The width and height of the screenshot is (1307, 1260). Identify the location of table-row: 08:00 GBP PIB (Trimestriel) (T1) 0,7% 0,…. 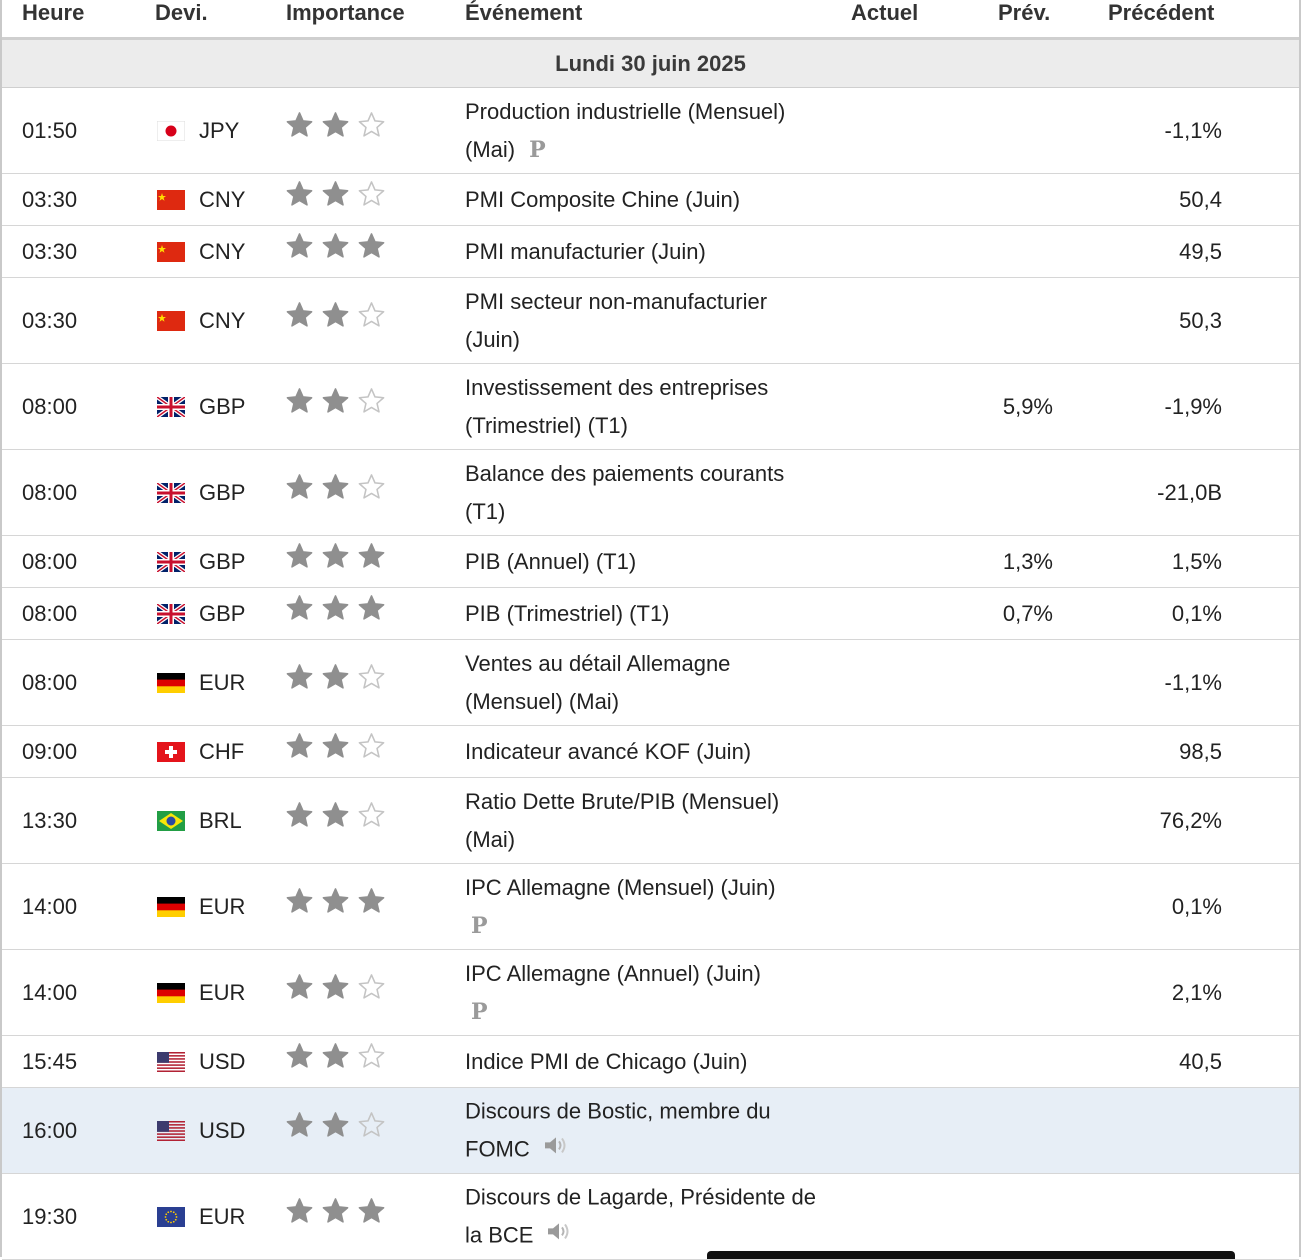
(650, 614).